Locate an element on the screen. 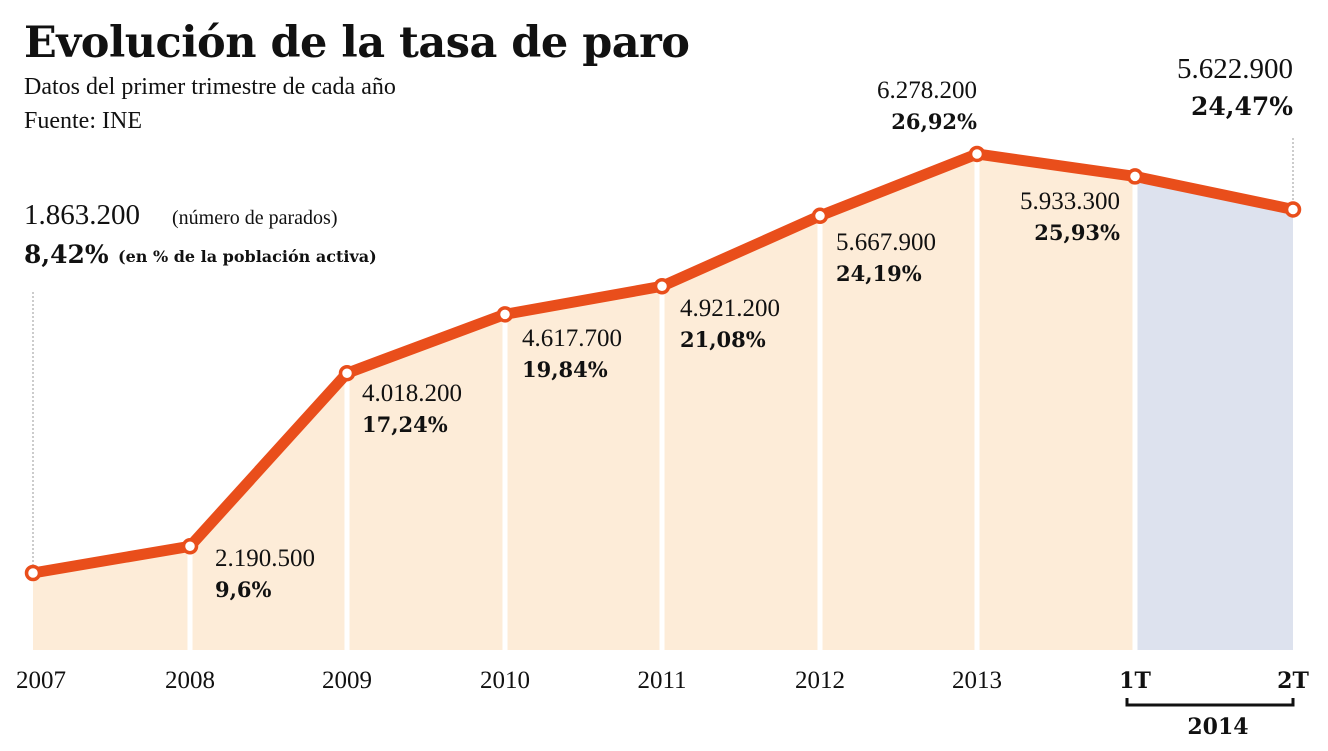 This screenshot has height=751, width=1328. rate-label: 25,93% is located at coordinates (1077, 232).